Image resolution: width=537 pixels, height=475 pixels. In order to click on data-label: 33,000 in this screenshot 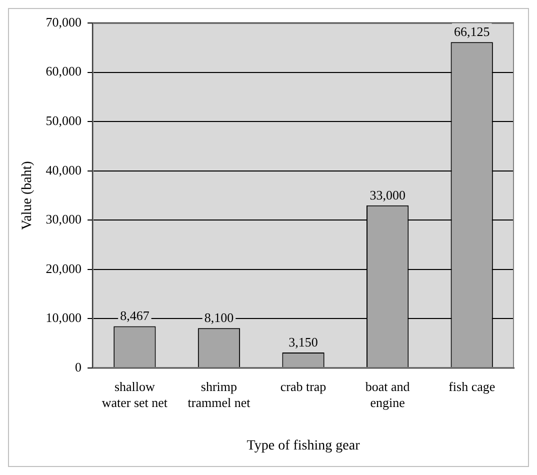, I will do `click(388, 194)`.